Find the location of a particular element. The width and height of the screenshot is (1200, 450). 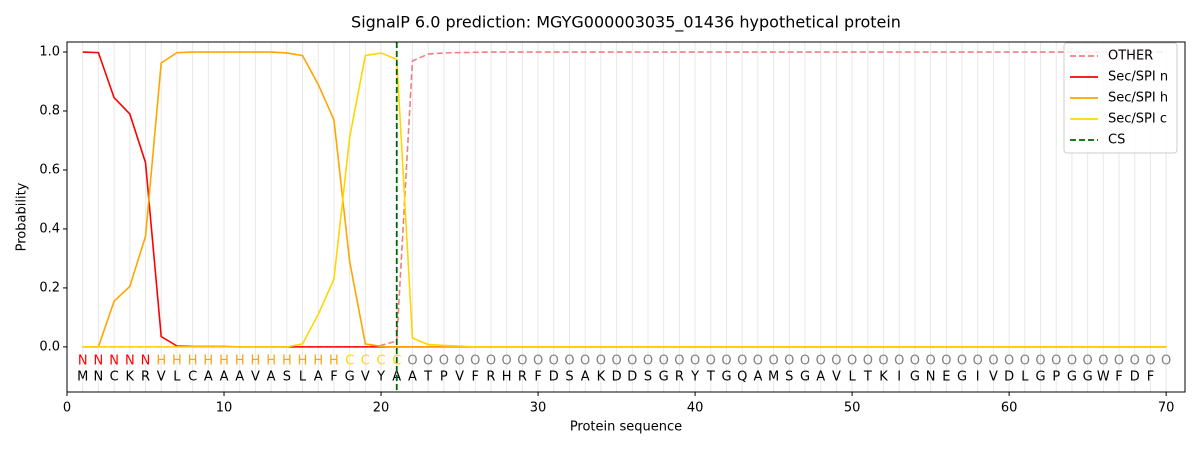

x-tick-label: 10 is located at coordinates (224, 408).